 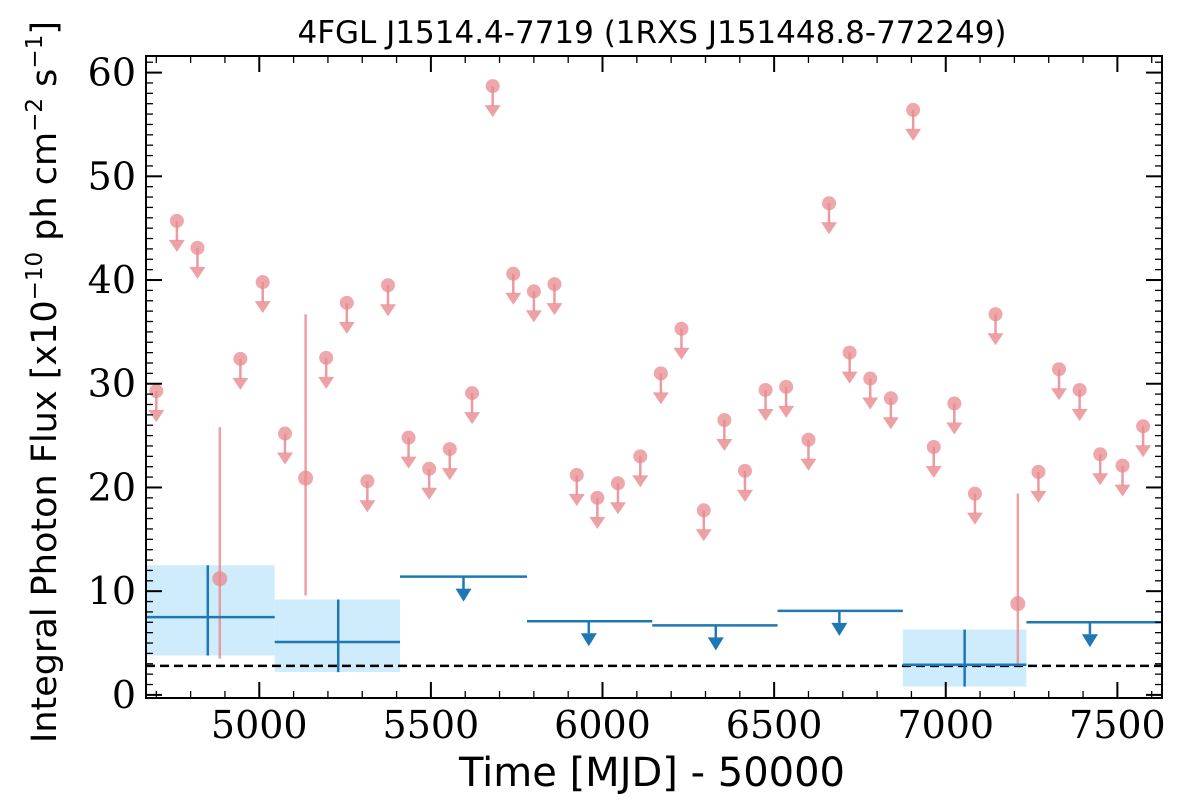 What do you see at coordinates (35, 276) in the screenshot?
I see `y-axis-label-exp1: −10` at bounding box center [35, 276].